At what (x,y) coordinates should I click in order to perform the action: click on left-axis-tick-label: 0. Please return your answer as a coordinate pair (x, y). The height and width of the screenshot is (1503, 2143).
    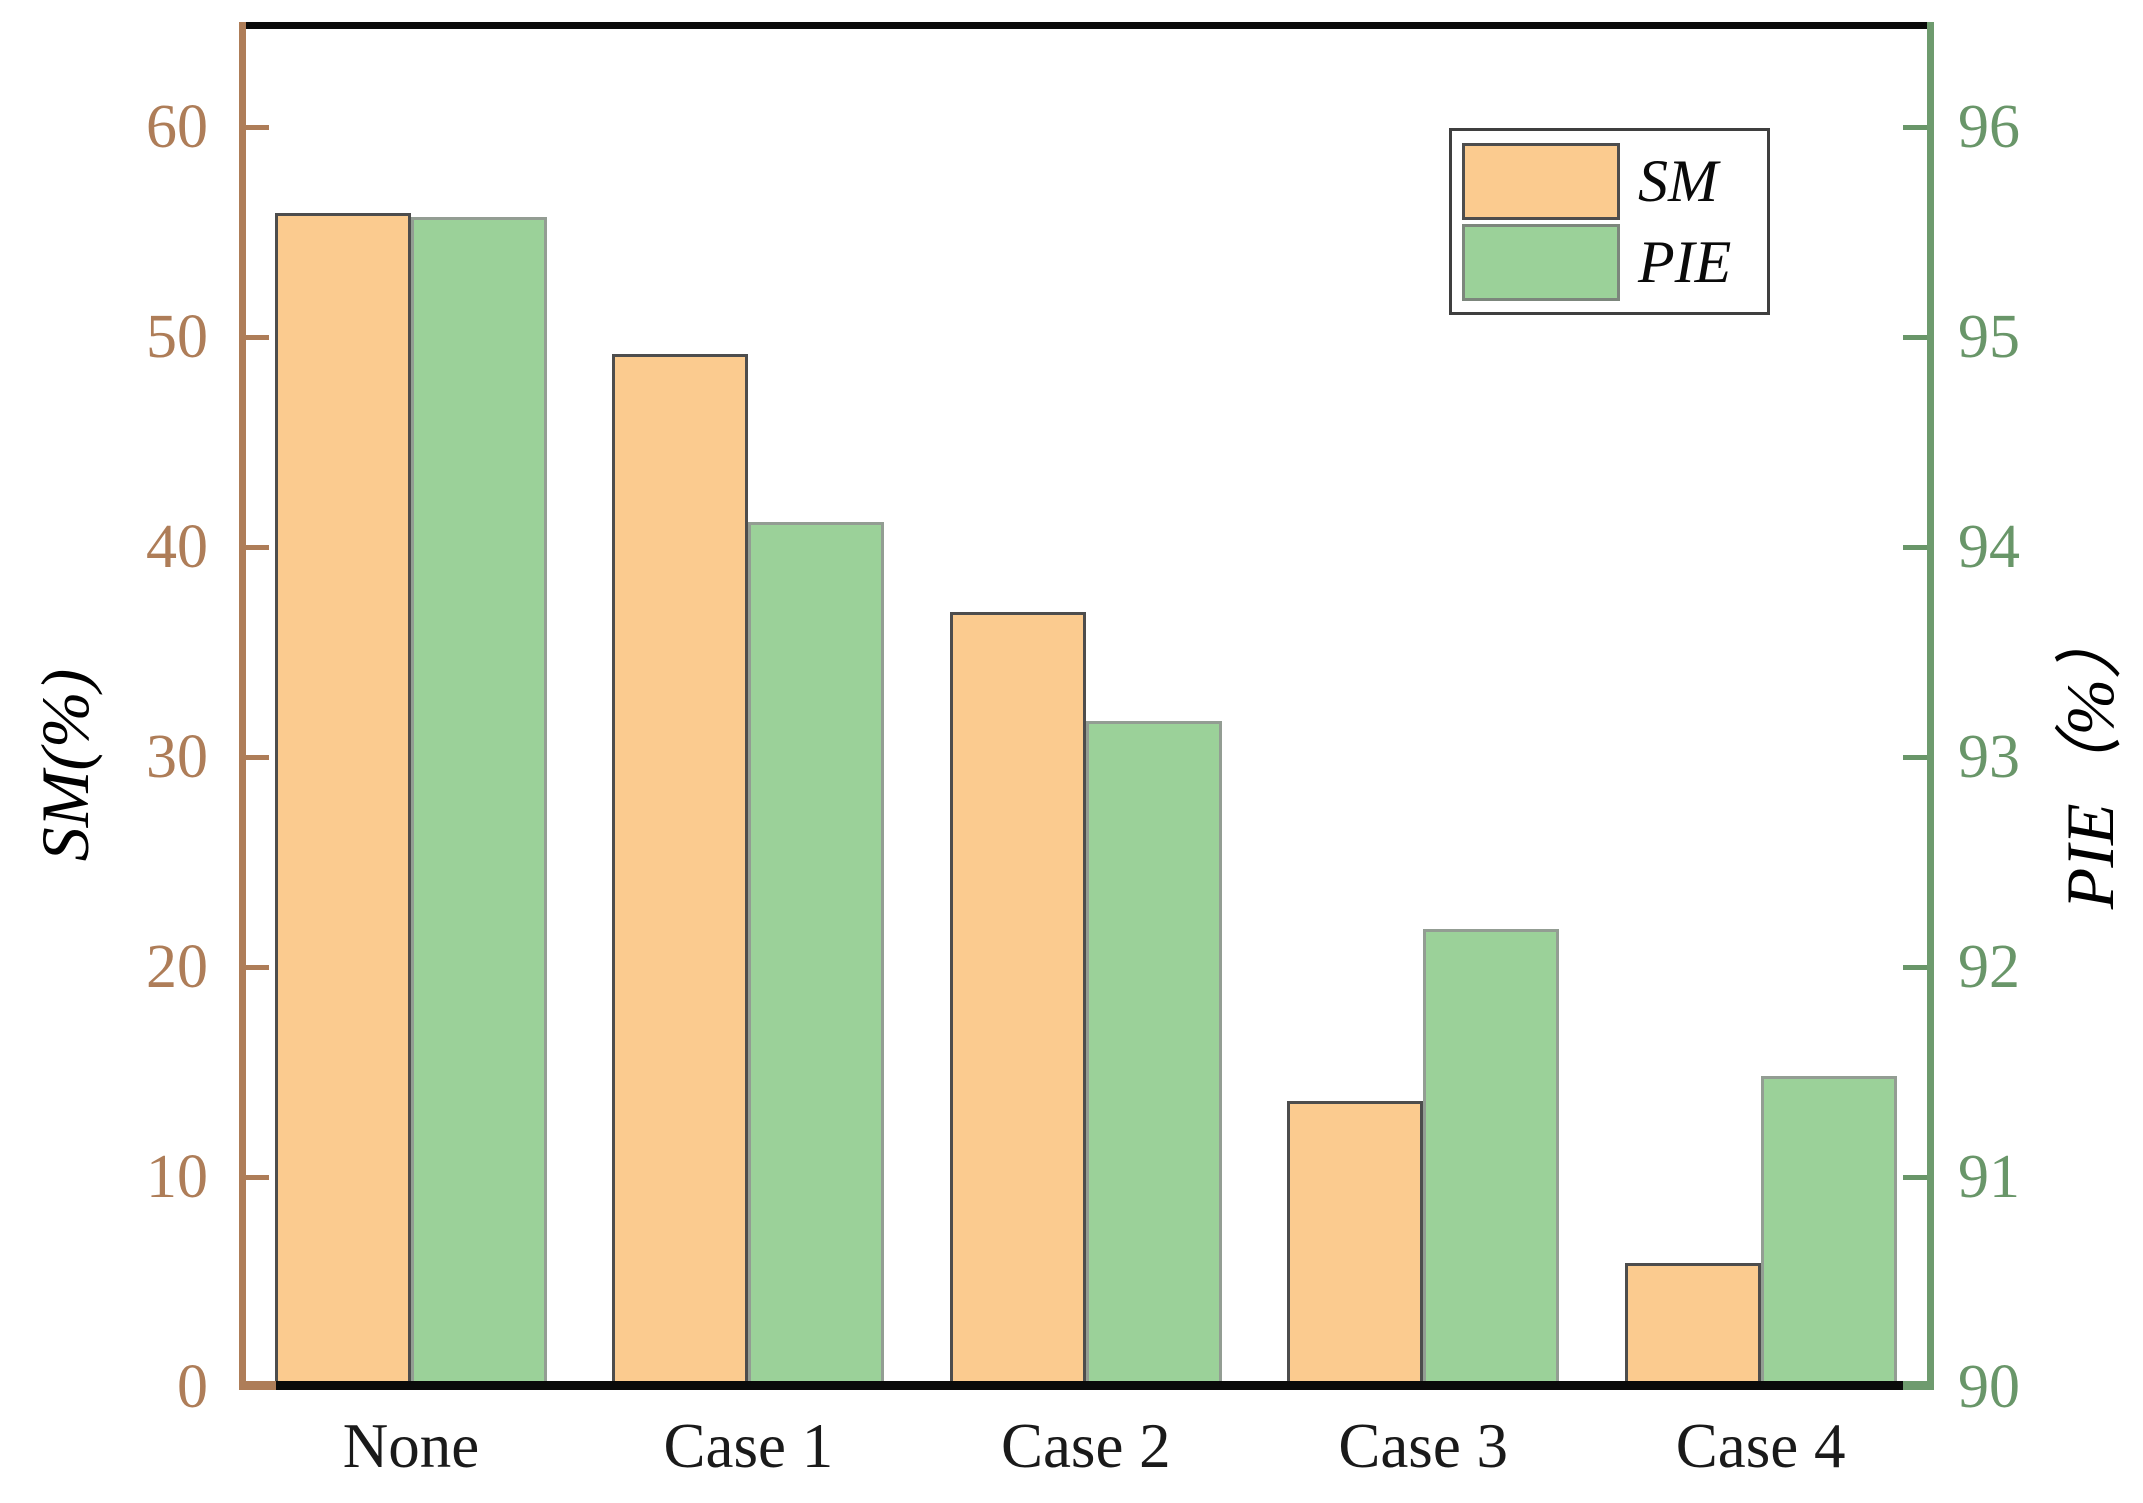
    Looking at the image, I should click on (192, 1387).